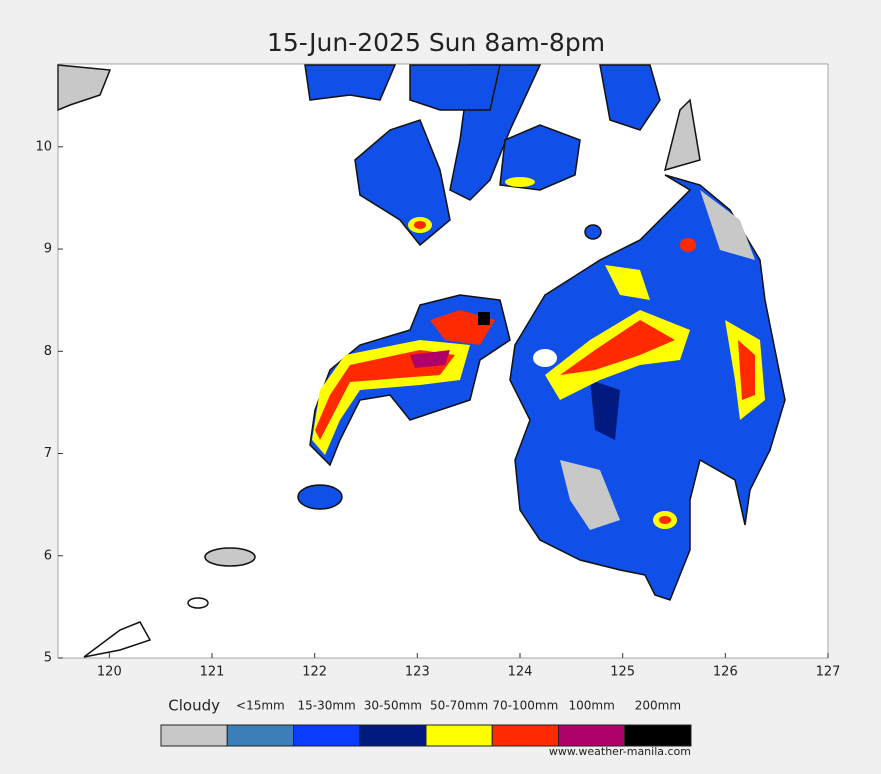 The width and height of the screenshot is (881, 774). Describe the element at coordinates (212, 672) in the screenshot. I see `x-tick-label: 121` at that location.